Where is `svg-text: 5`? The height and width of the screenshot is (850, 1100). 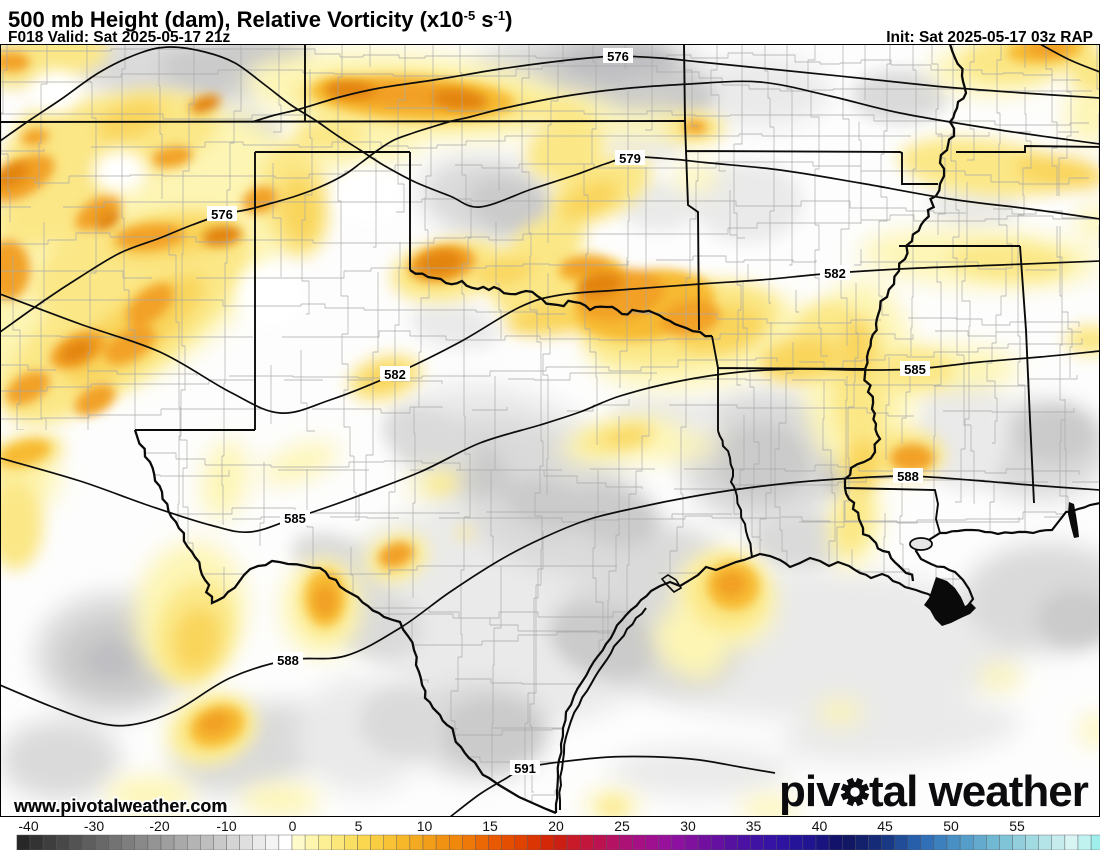 svg-text: 5 is located at coordinates (359, 826).